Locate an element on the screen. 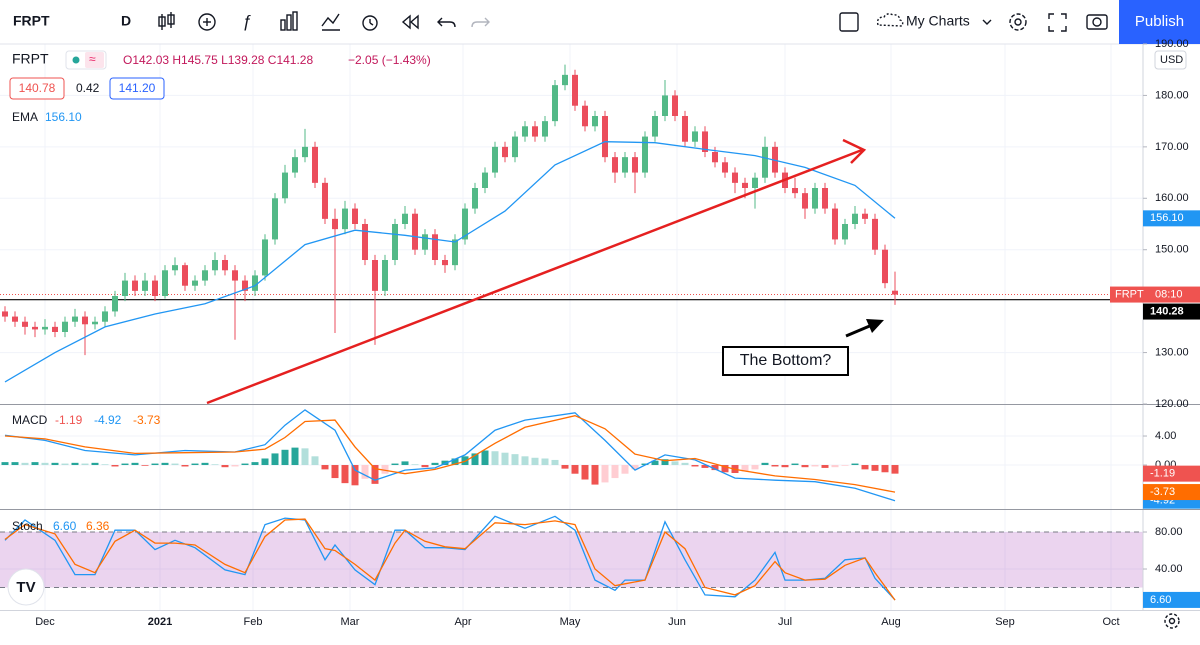 The height and width of the screenshot is (645, 1200). ask: 141.20 is located at coordinates (137, 88).